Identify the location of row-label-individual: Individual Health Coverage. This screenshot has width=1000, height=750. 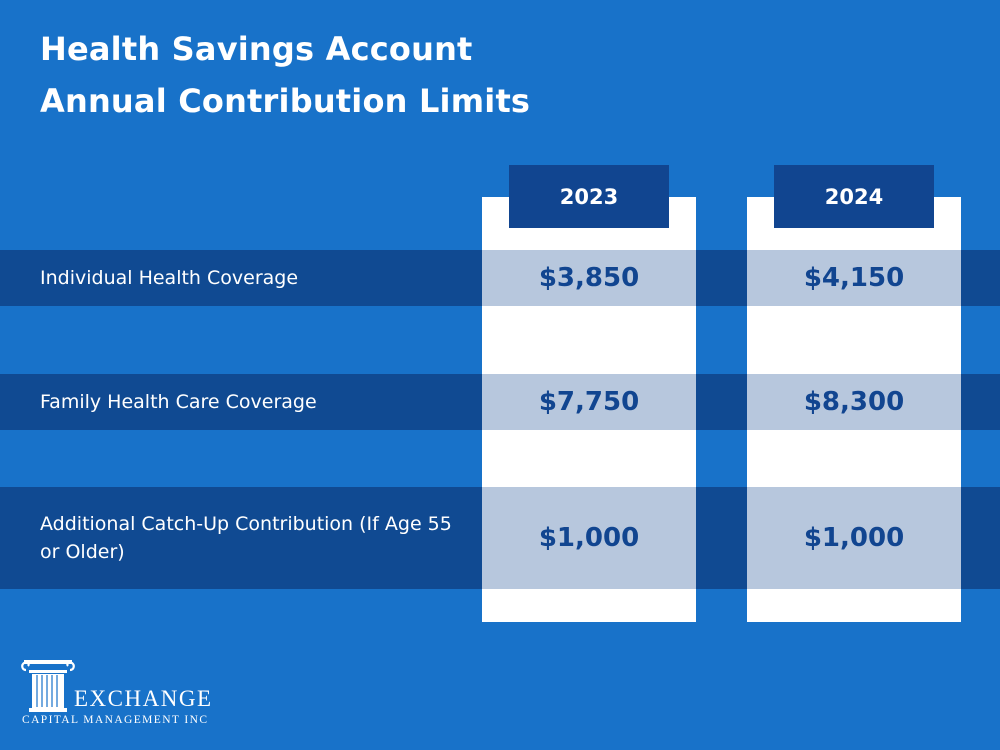
(250, 278).